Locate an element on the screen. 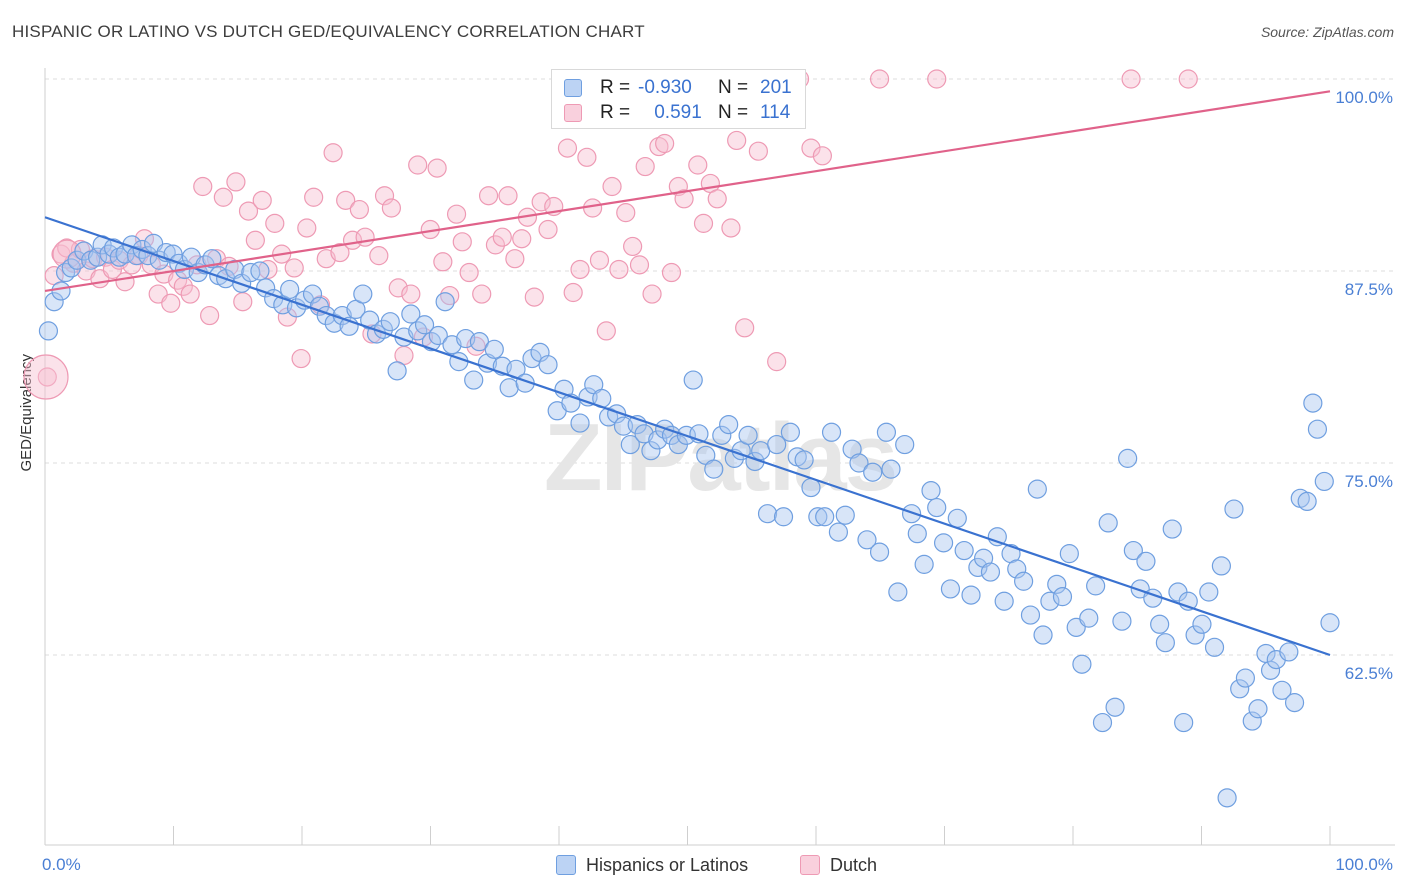  source-label: Source: ZipAtlas.com is located at coordinates (1327, 32).